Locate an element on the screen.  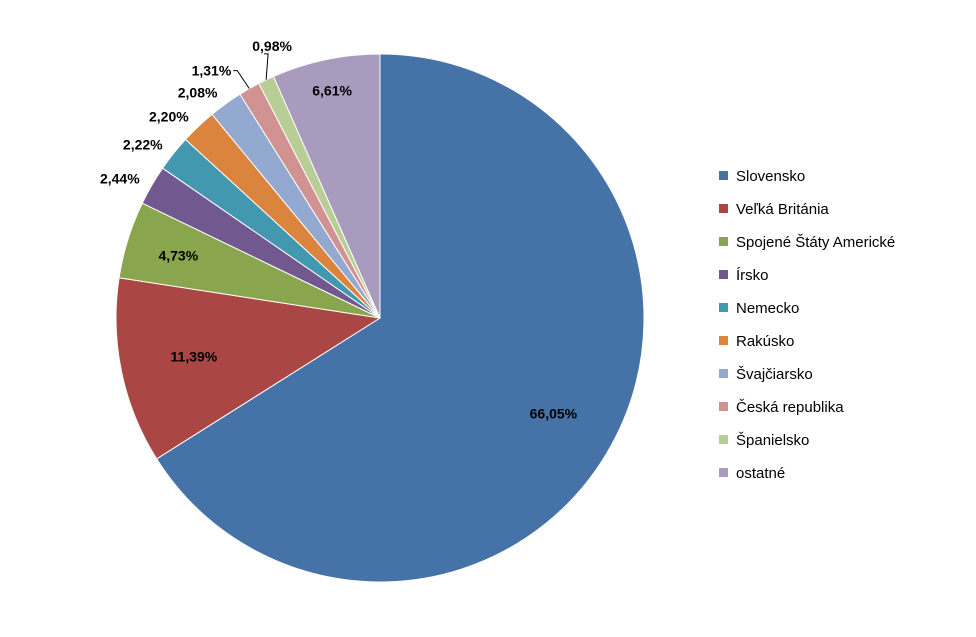
legend-item-spanielsko: Španielsko is located at coordinates (764, 440).